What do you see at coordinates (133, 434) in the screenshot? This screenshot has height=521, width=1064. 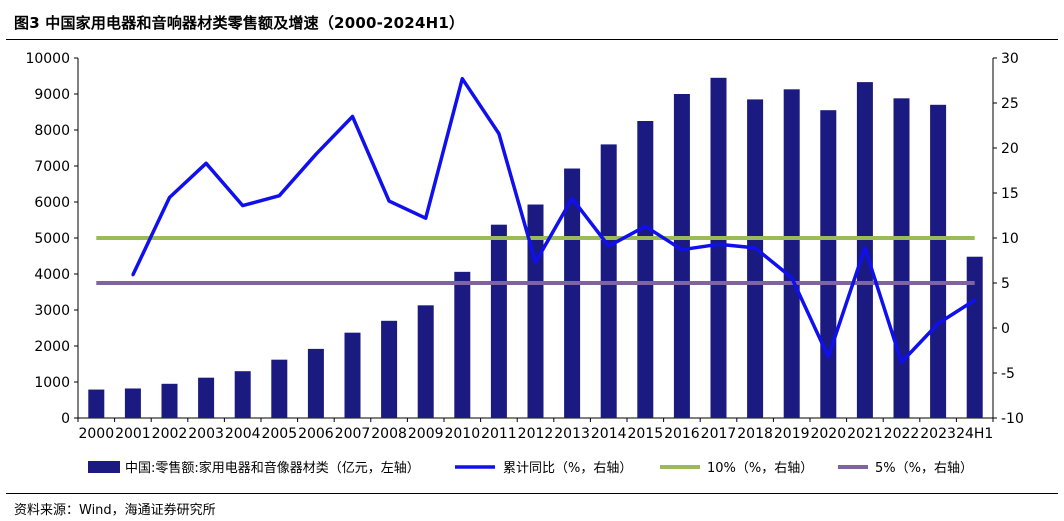 I see `x-axis-tick-label: 2001` at bounding box center [133, 434].